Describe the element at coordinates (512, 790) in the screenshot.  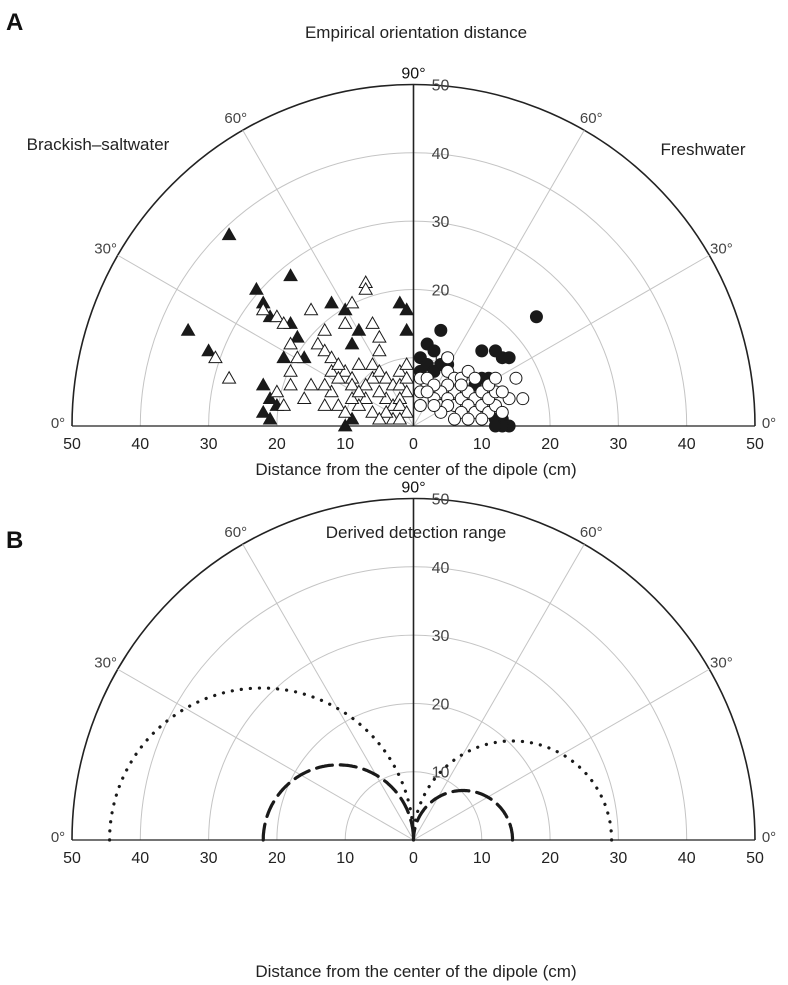
I see `dotted-detection-curve` at that location.